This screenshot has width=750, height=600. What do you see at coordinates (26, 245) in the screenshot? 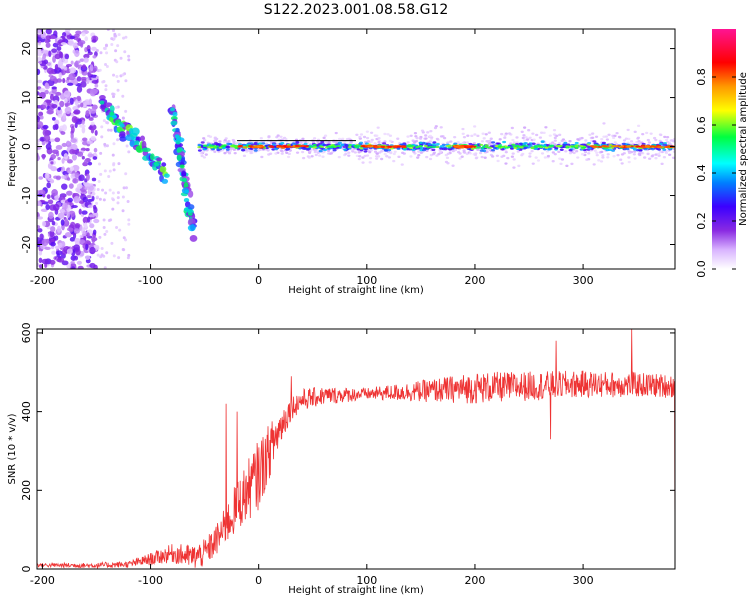
I see `y-tick-label: -20` at bounding box center [26, 245].